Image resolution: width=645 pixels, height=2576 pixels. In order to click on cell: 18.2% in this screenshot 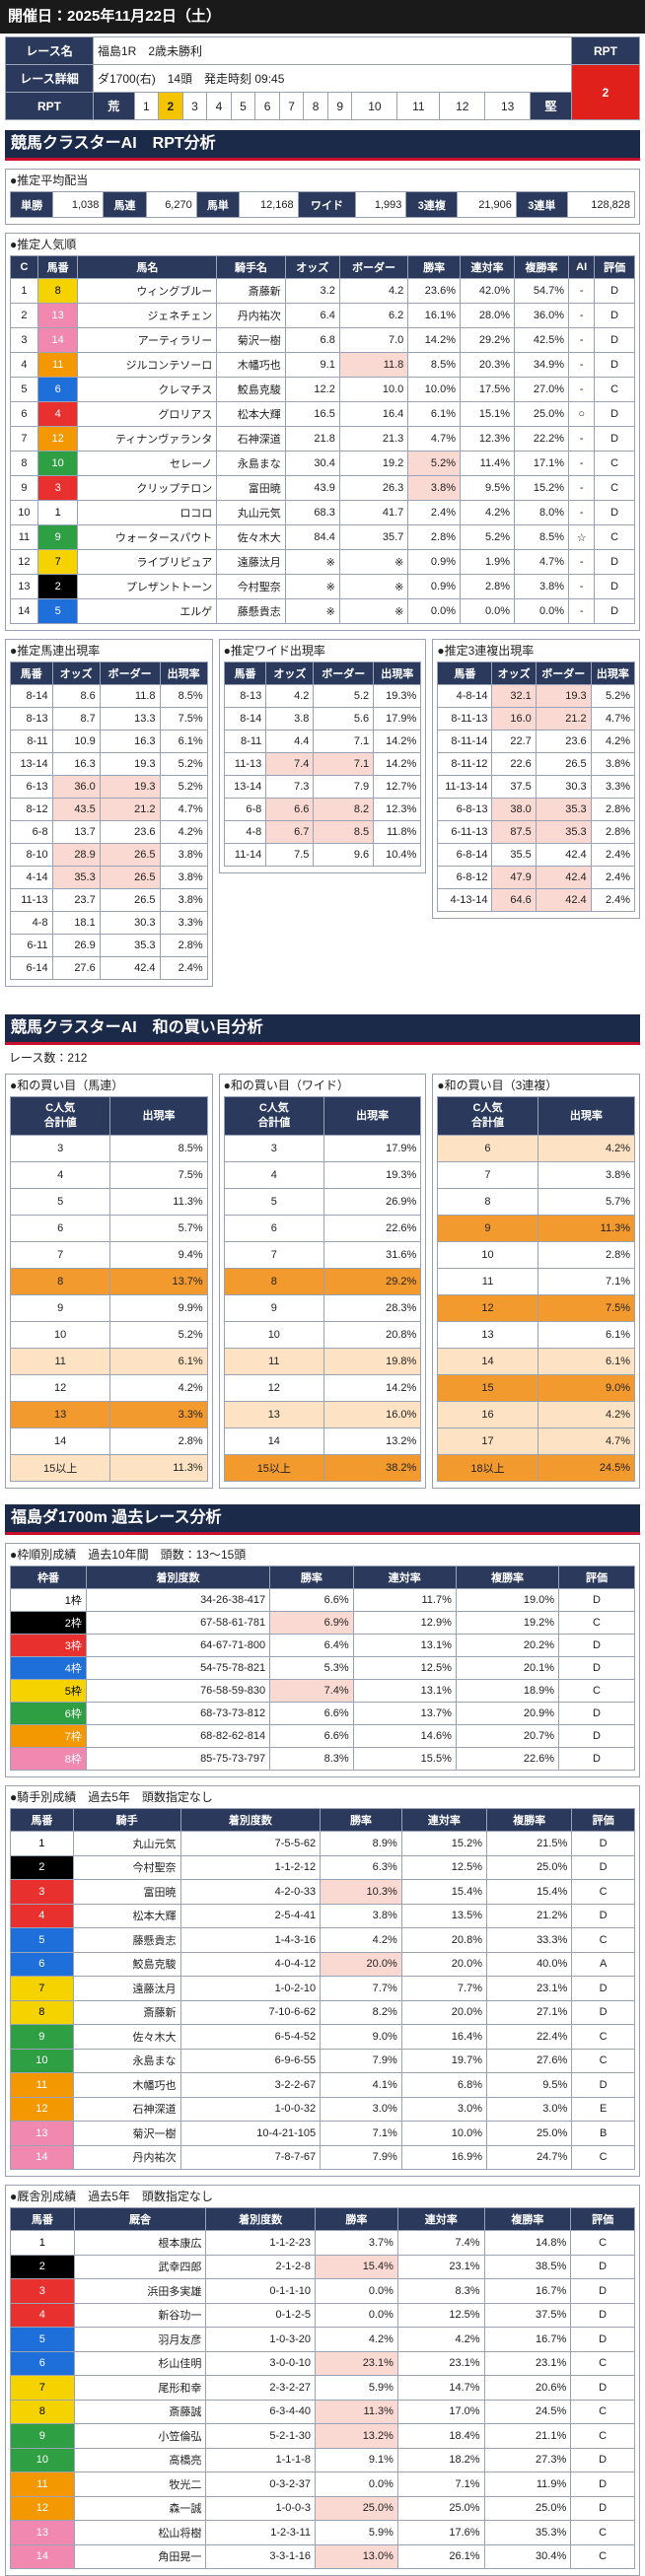, I will do `click(440, 2459)`.